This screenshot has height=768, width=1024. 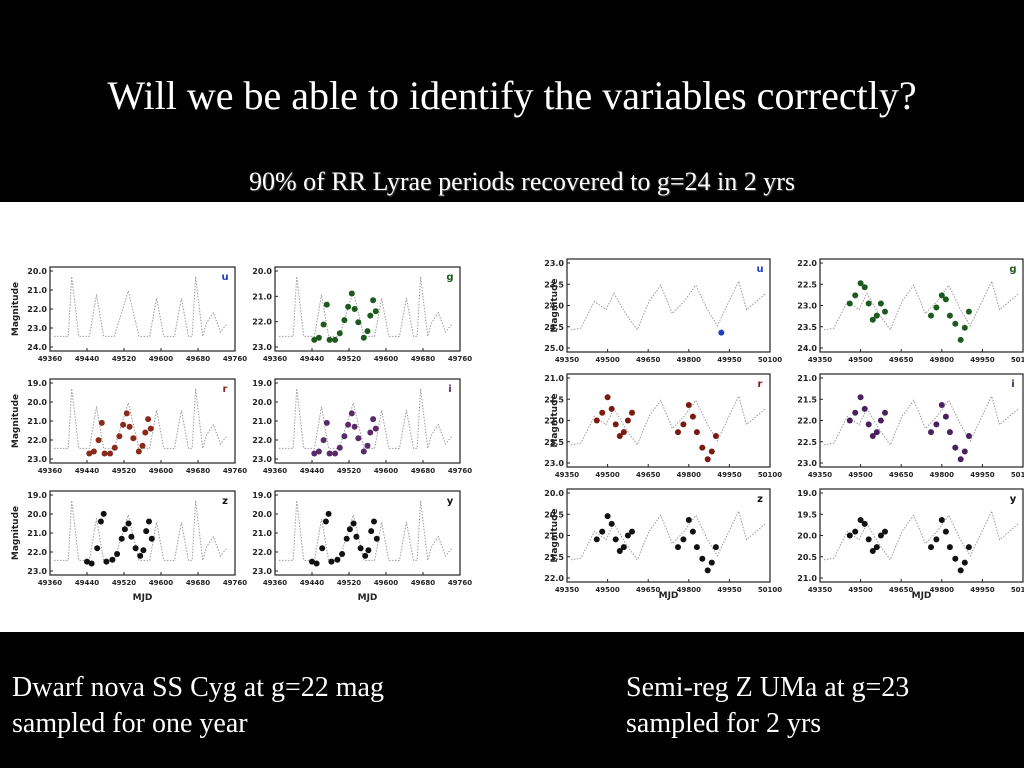 I want to click on band-label: g, so click(x=1012, y=269).